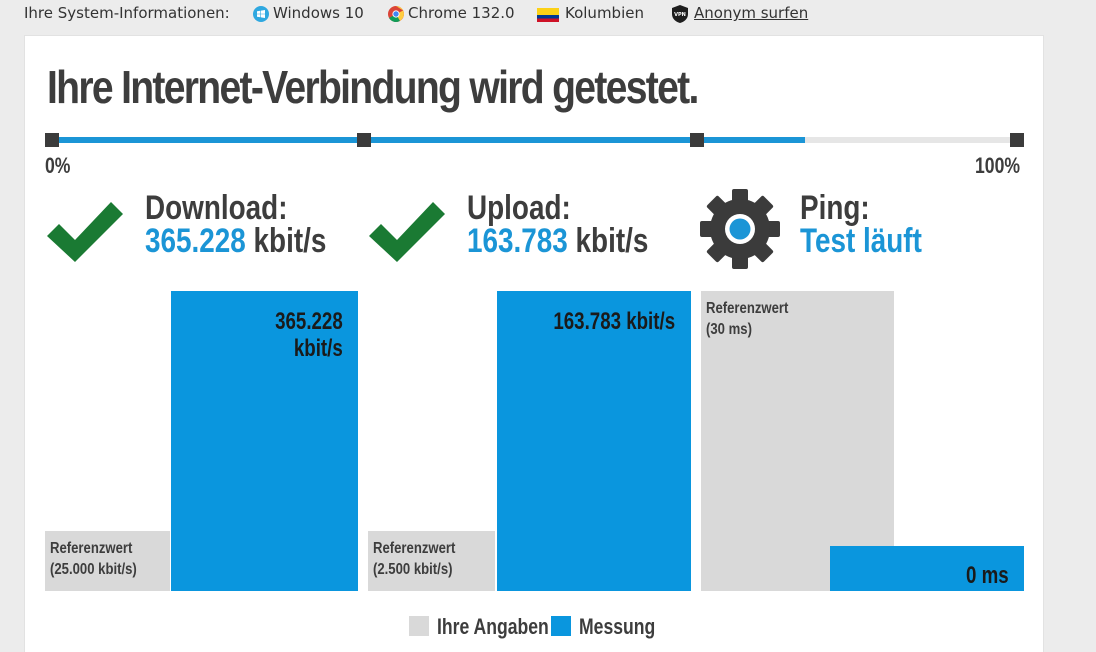  I want to click on browser-name: Chrome 132.0, so click(461, 13).